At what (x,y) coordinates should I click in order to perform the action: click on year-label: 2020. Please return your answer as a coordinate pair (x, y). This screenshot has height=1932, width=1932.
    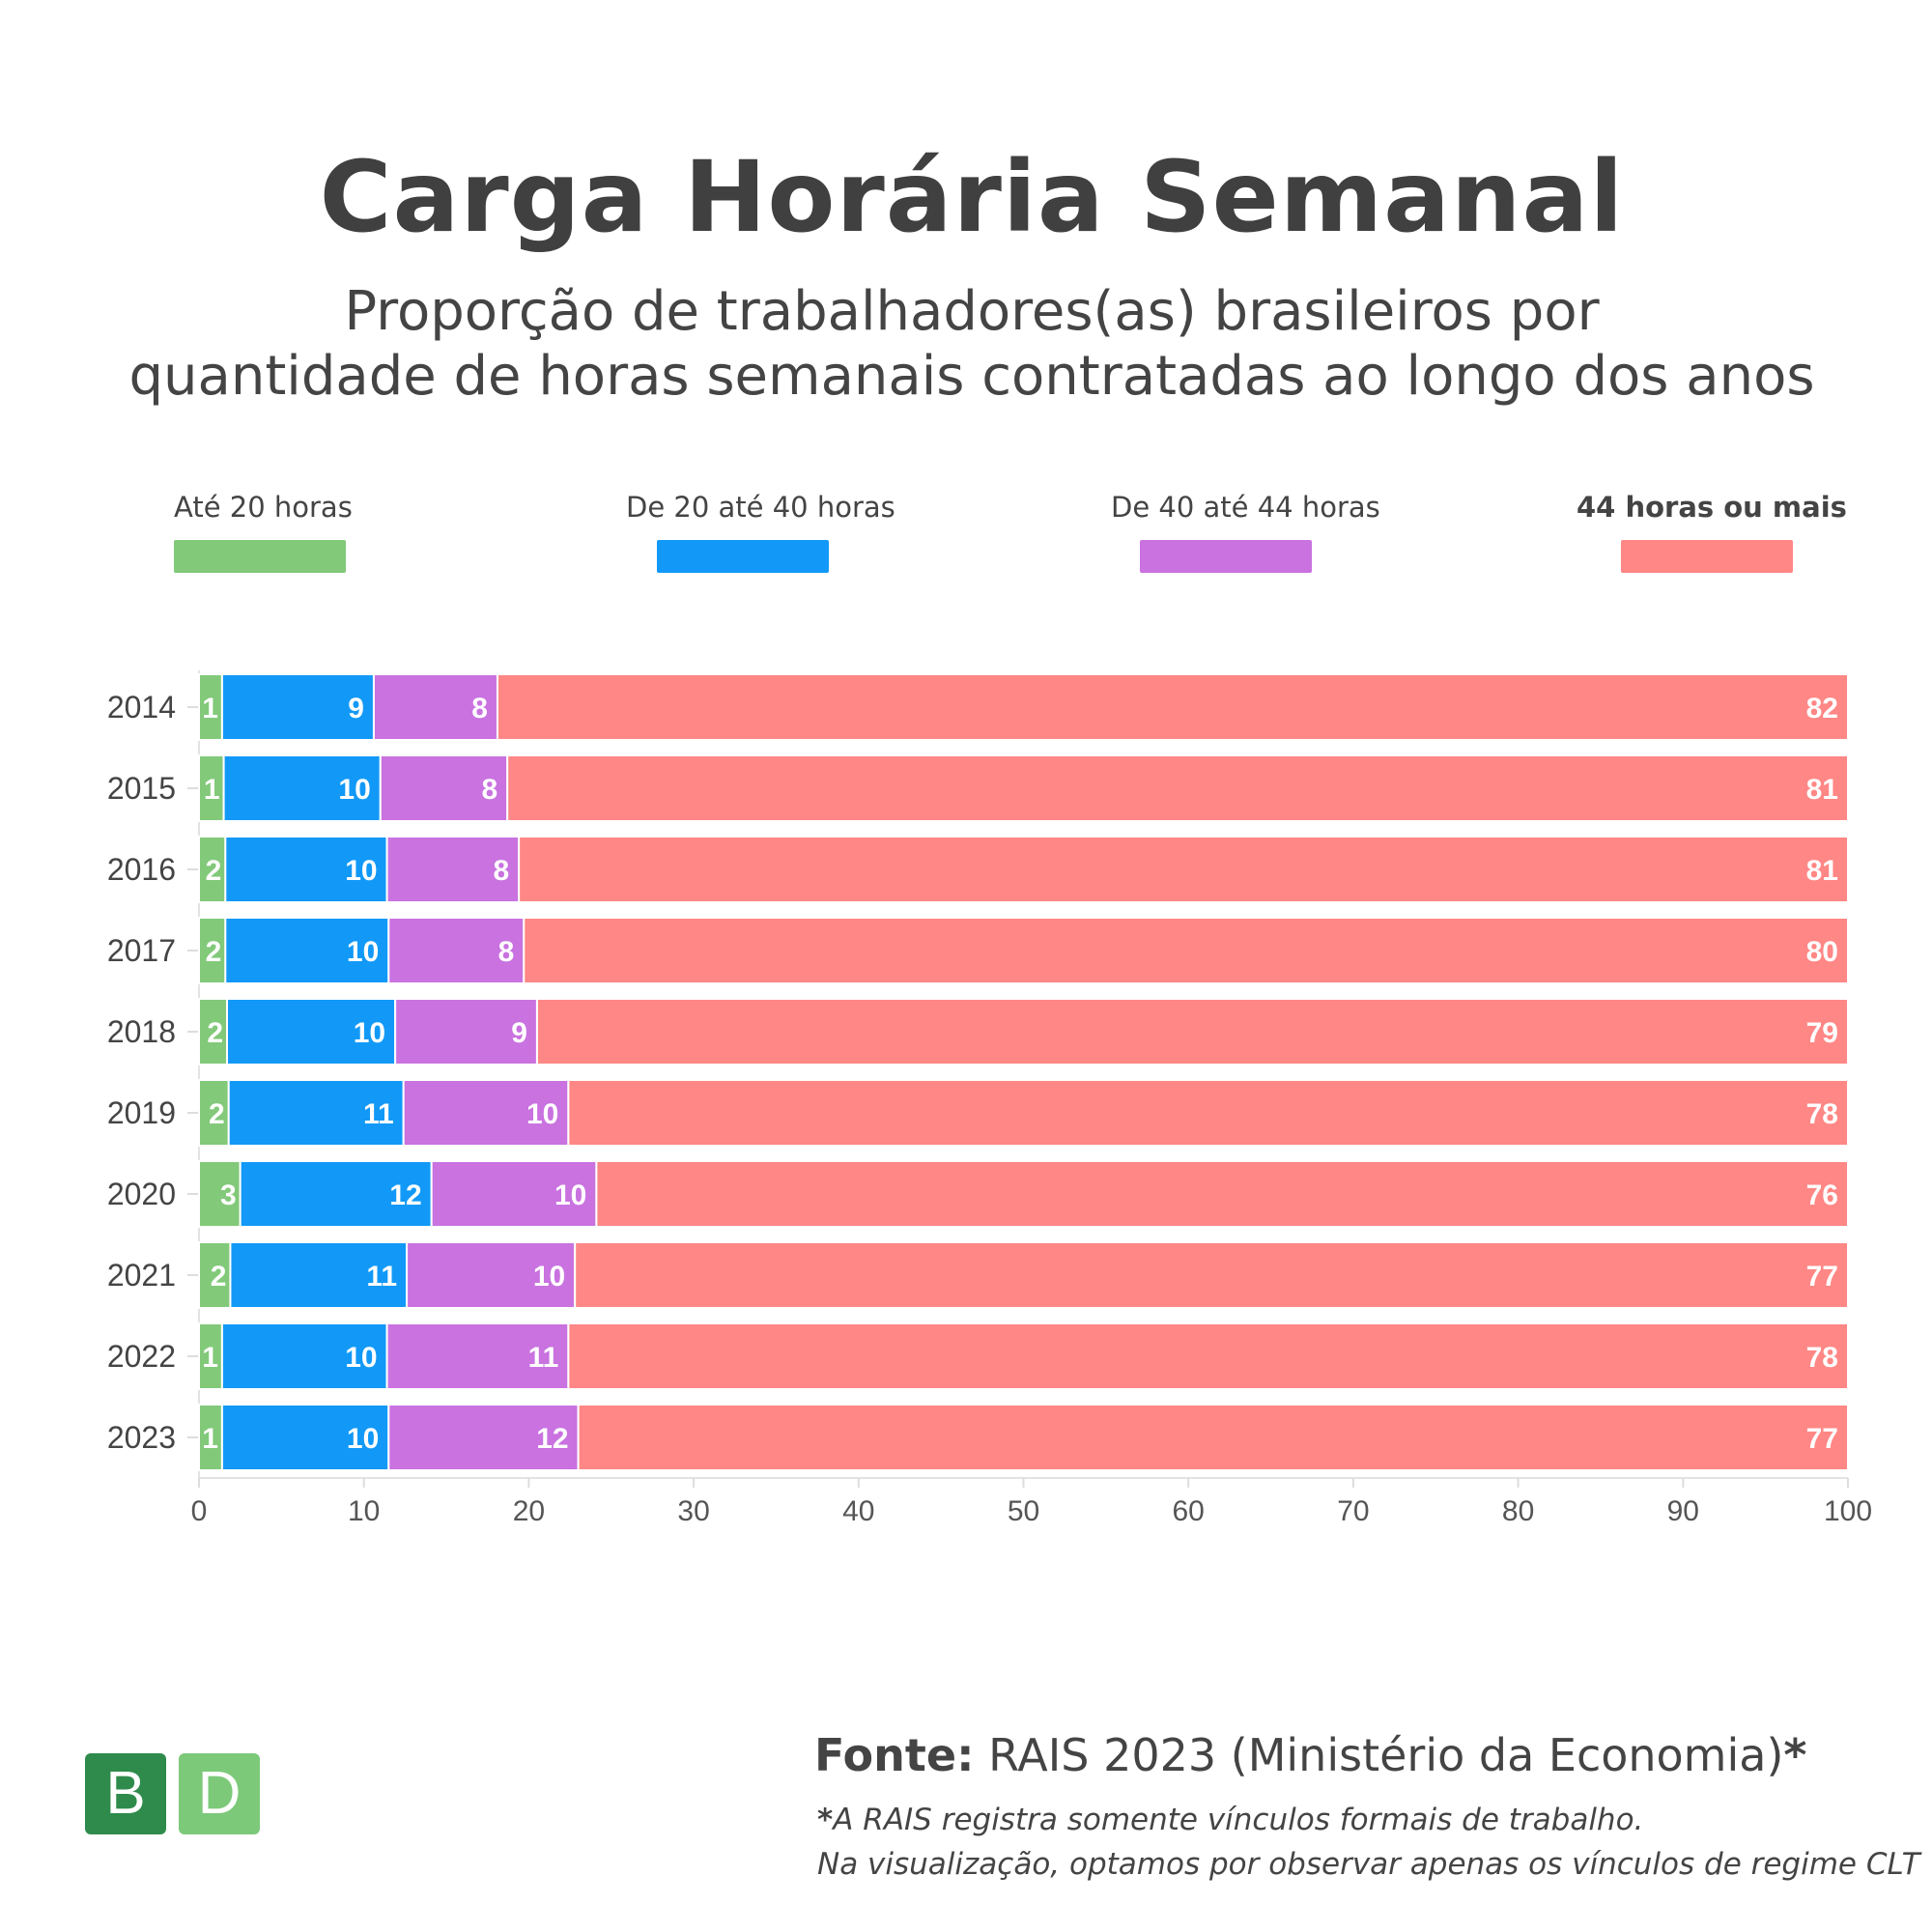
    Looking at the image, I should click on (141, 1194).